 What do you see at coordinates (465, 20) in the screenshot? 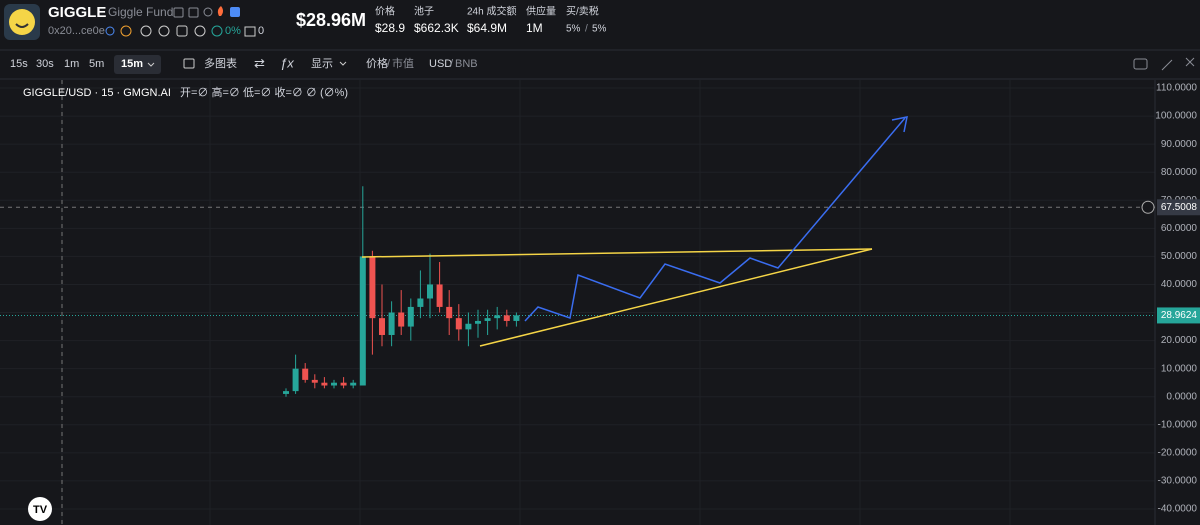
I see `stats: 价格 $28.9 池子 $662.3K 24h 成交额 $64.9M 供应量 1M` at bounding box center [465, 20].